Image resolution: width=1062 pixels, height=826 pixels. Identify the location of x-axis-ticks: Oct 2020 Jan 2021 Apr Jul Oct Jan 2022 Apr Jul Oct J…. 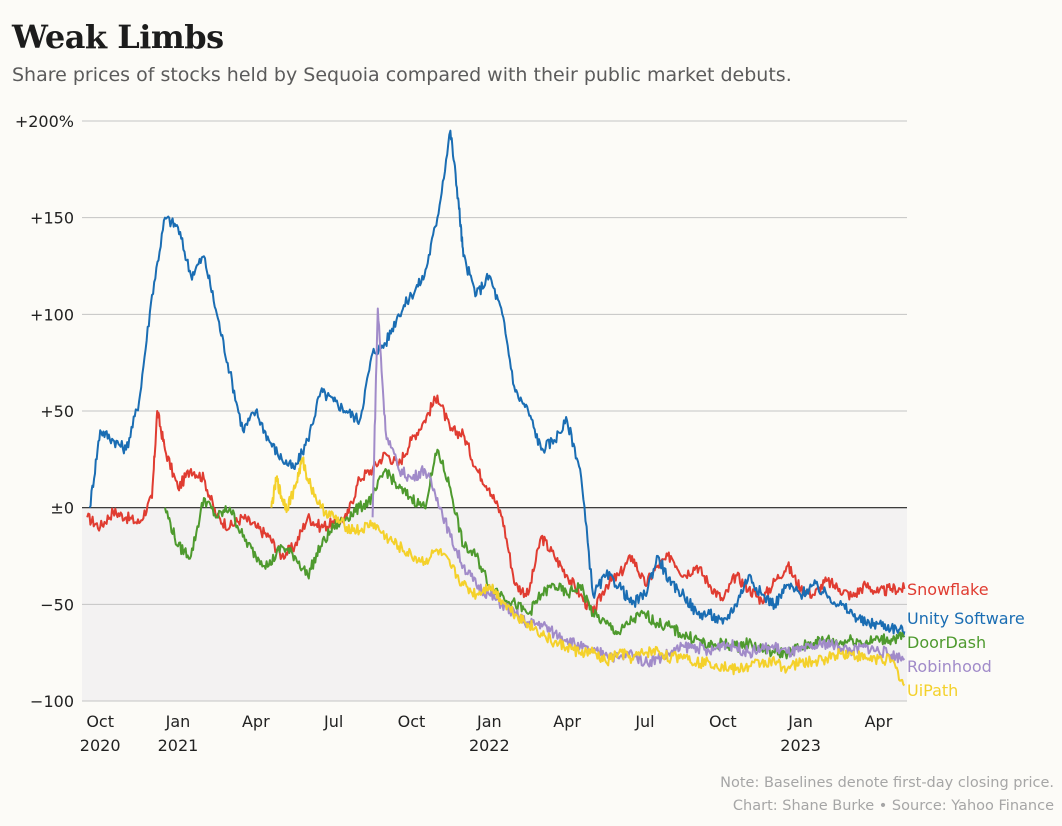
(486, 733).